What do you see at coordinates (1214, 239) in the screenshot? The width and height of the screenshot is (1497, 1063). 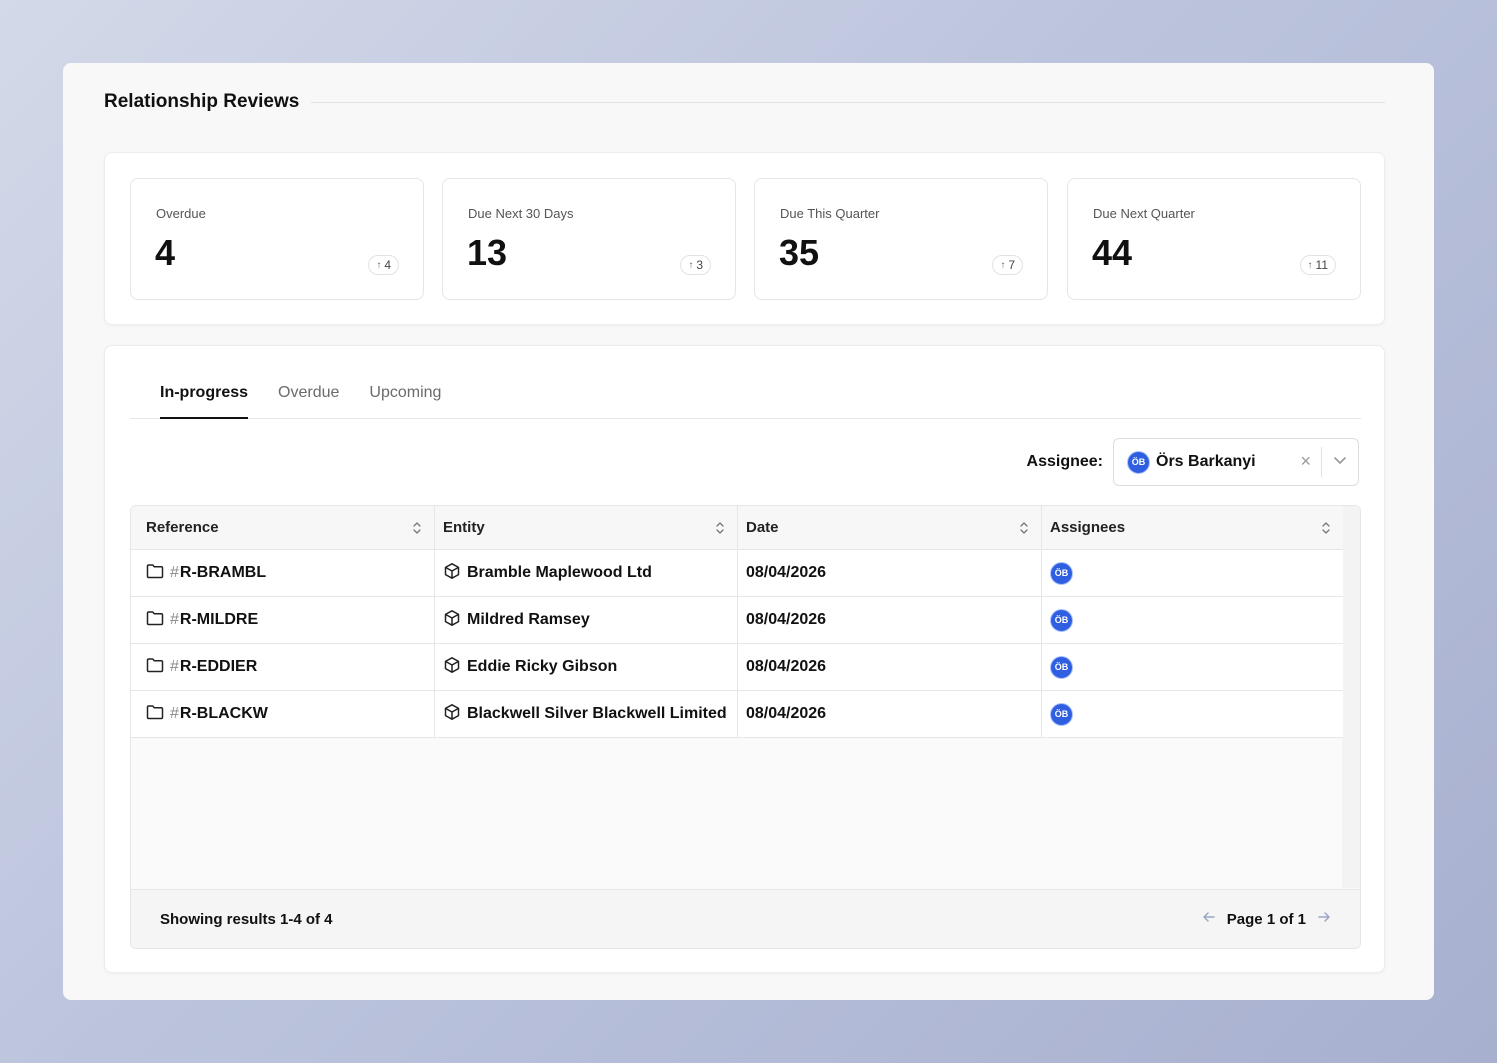 I see `stat-due-next-quarter: Due Next Quarter 44 ↑ 11` at bounding box center [1214, 239].